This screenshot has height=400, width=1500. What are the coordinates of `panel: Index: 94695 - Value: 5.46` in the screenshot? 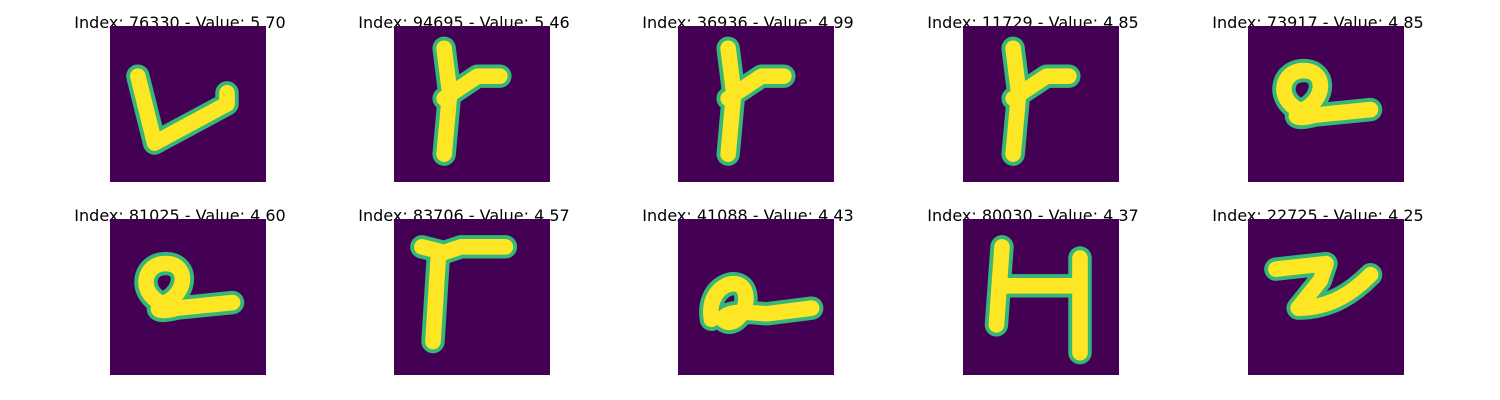 It's located at (464, 97).